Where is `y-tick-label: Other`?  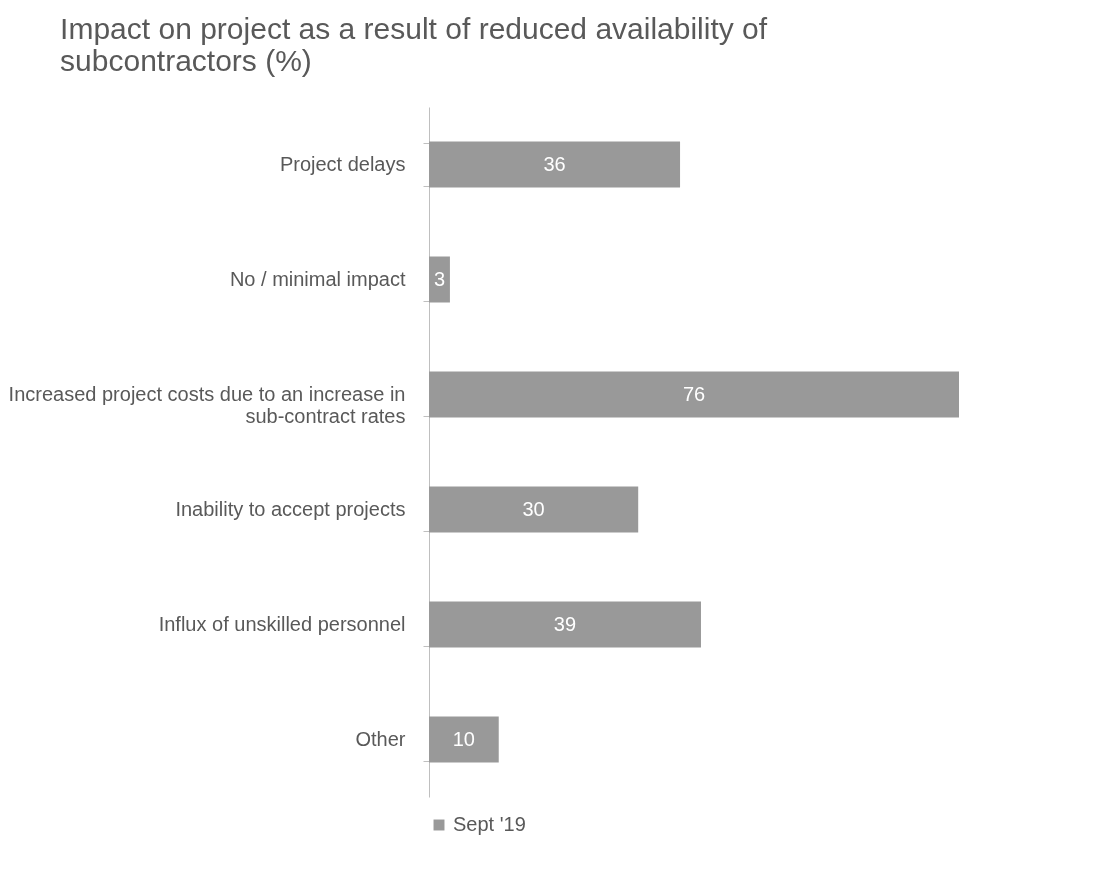 y-tick-label: Other is located at coordinates (380, 739).